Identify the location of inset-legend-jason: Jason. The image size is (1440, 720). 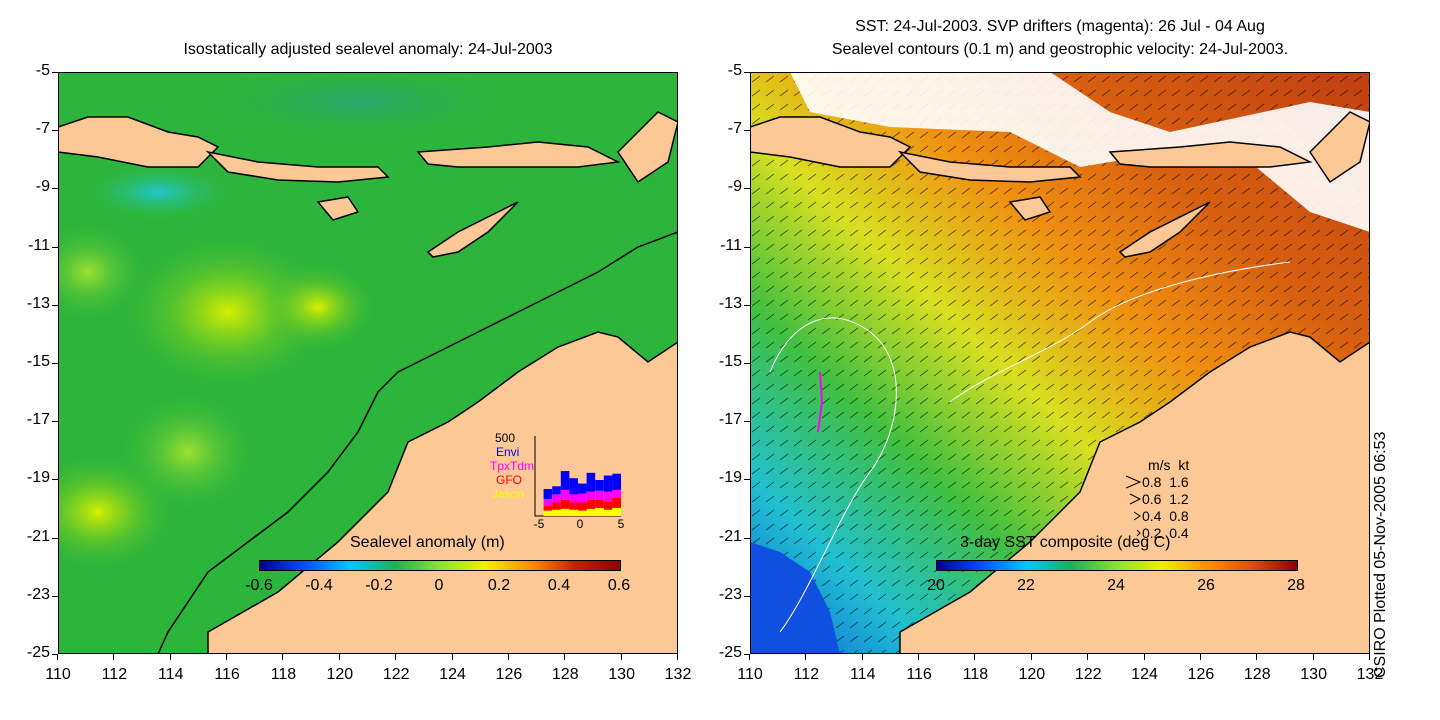
(508, 494).